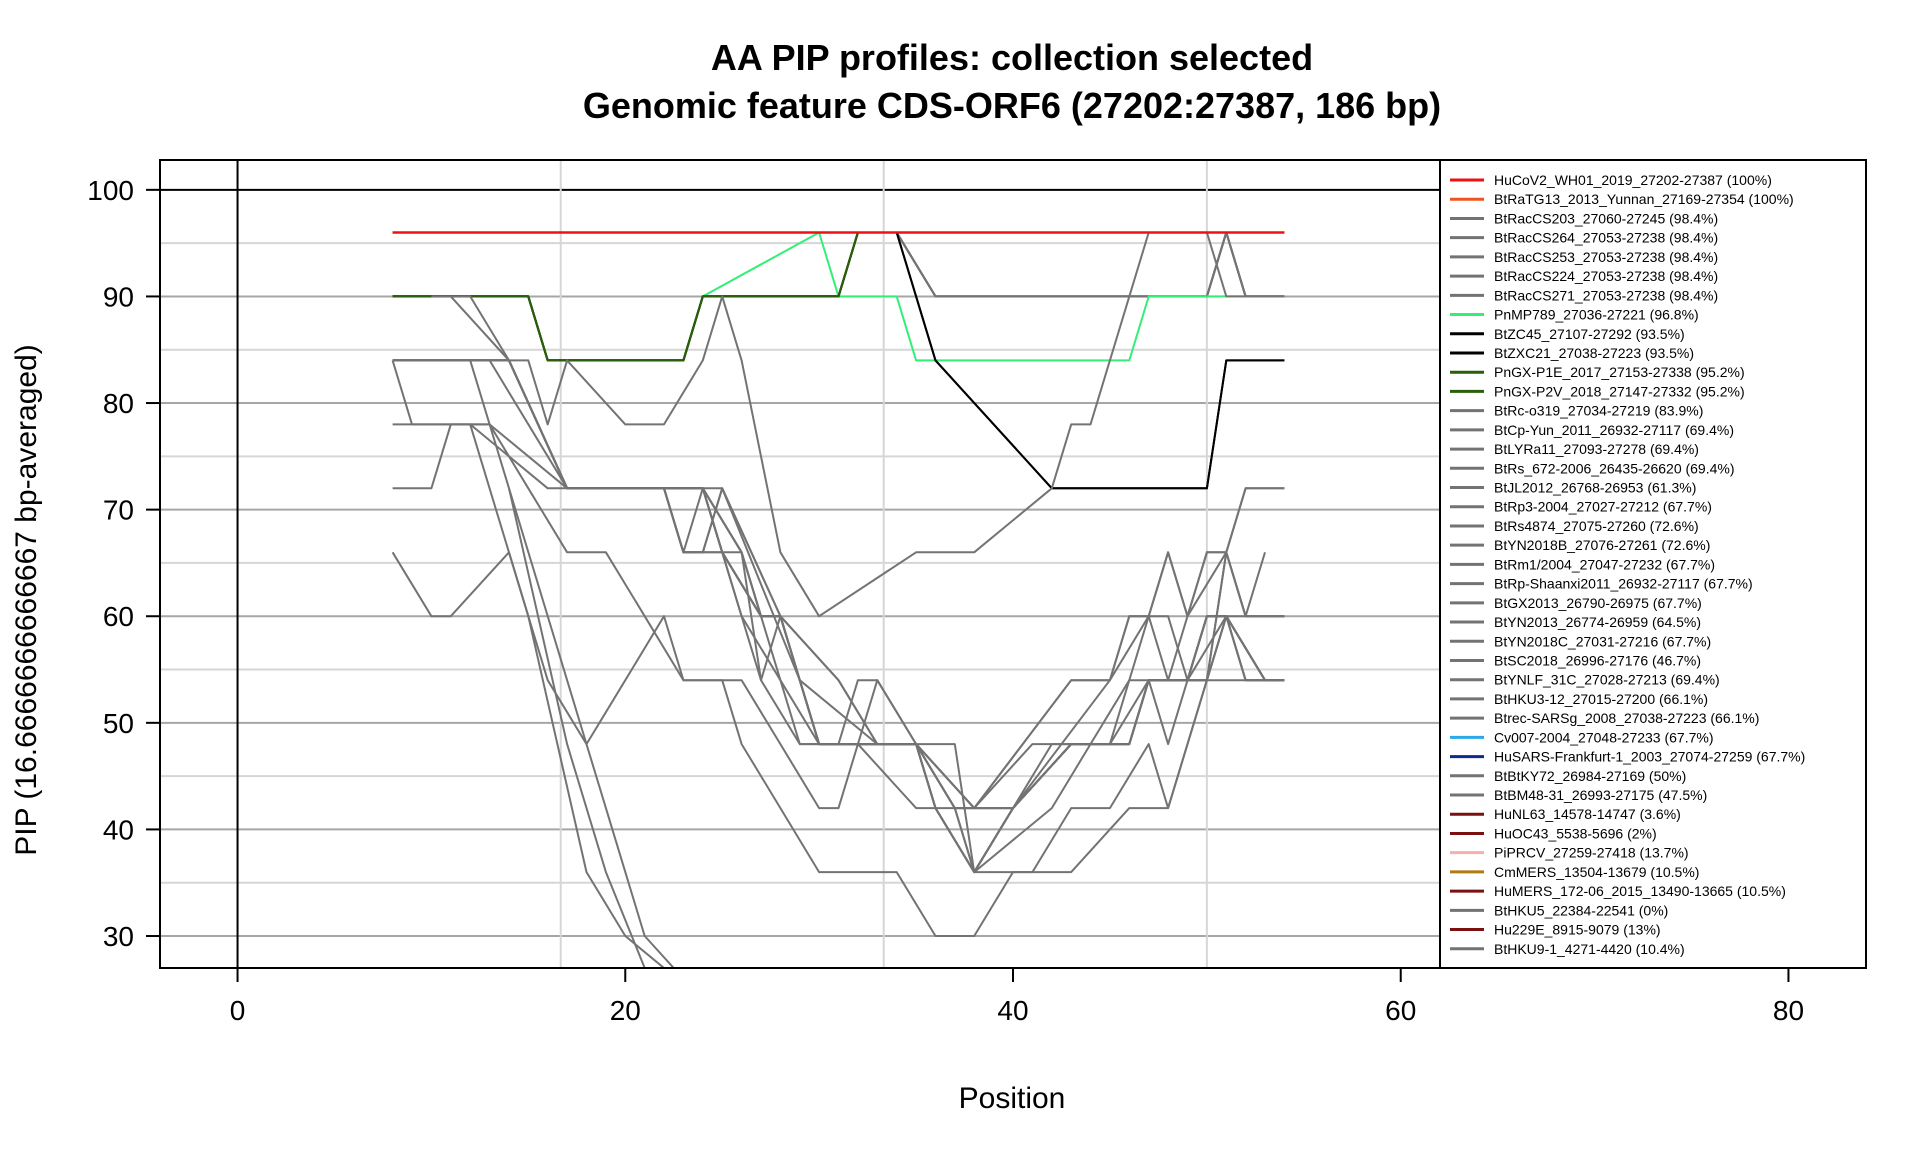 The height and width of the screenshot is (1157, 1920). What do you see at coordinates (1788, 1010) in the screenshot?
I see `x-tick-label: 80` at bounding box center [1788, 1010].